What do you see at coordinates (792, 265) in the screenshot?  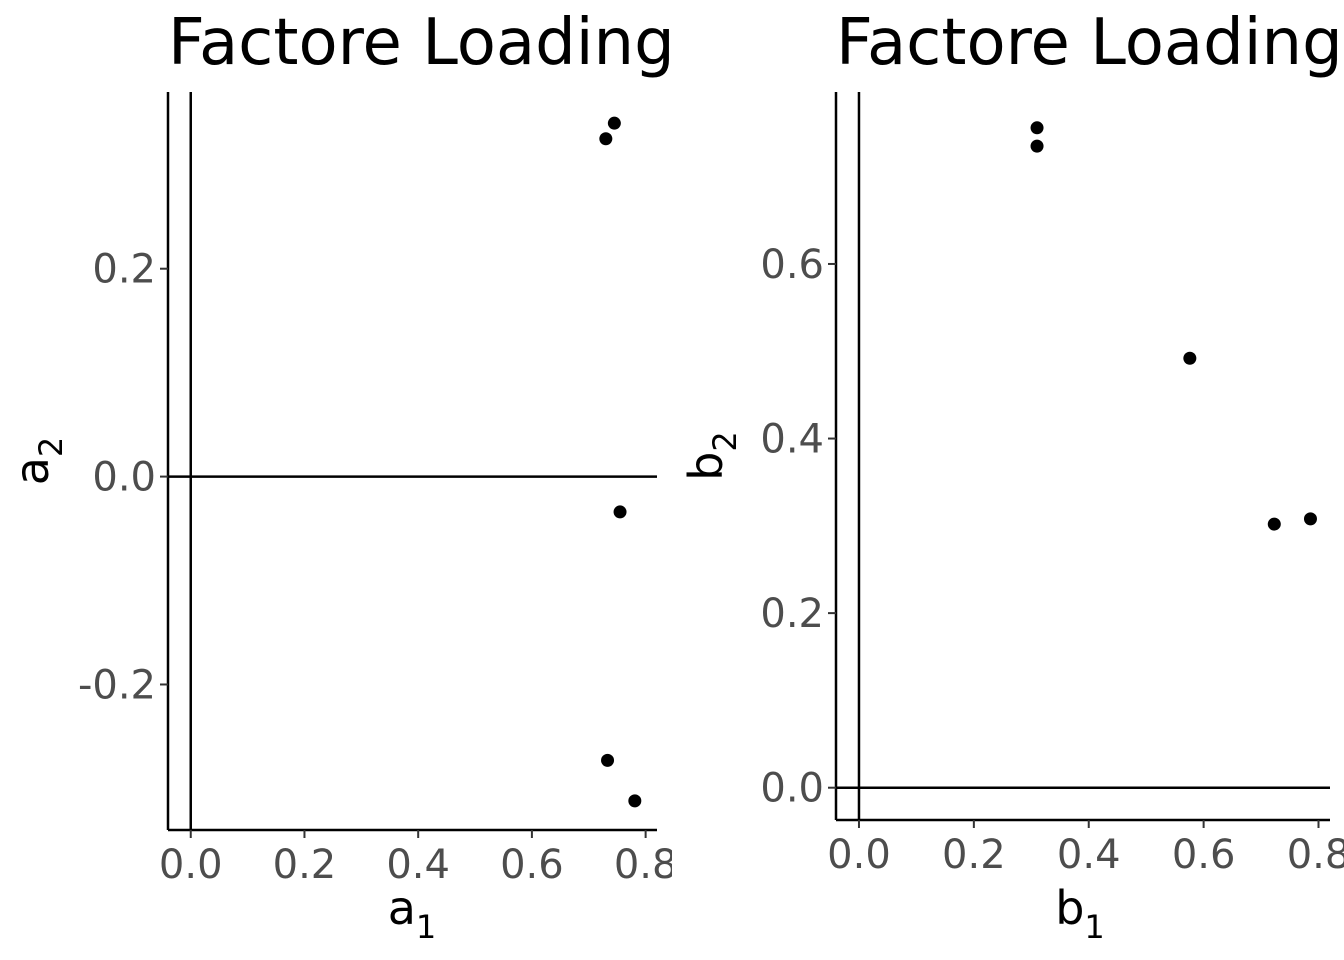 I see `y-tick-label: 0.6` at bounding box center [792, 265].